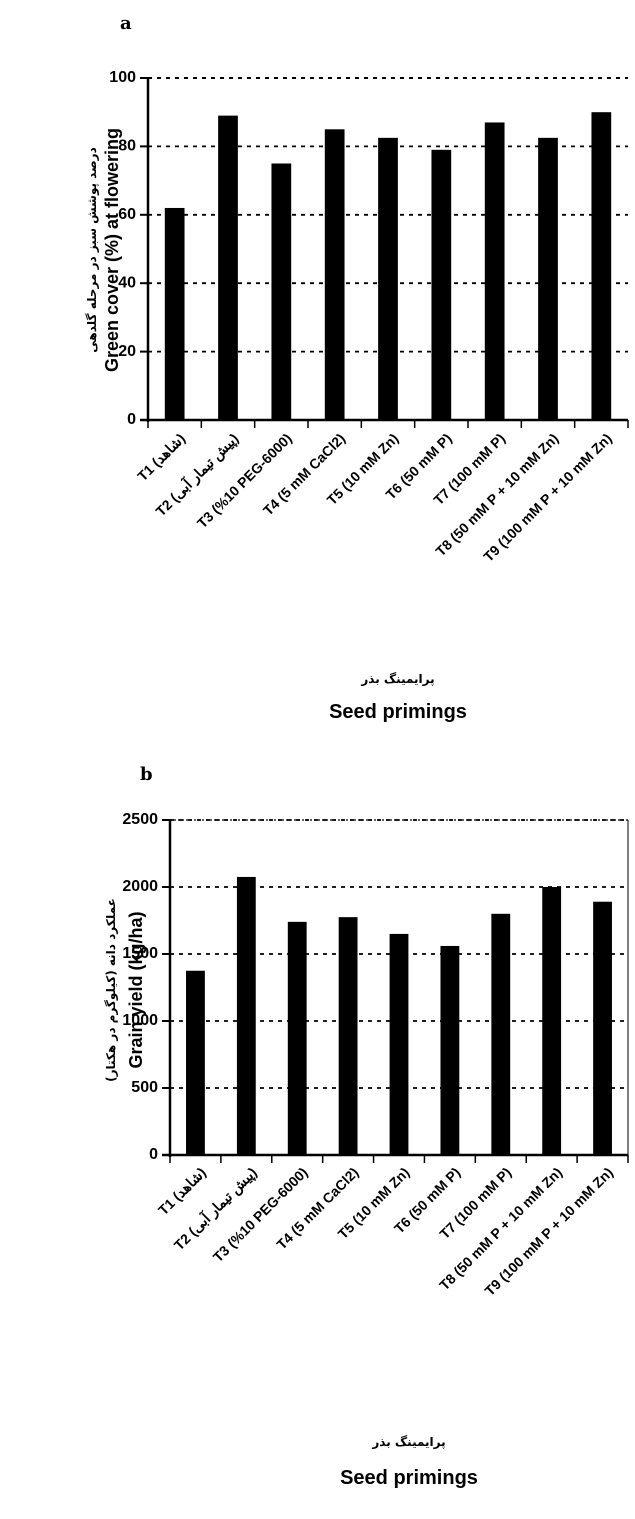 Image resolution: width=635 pixels, height=1519 pixels. What do you see at coordinates (127, 214) in the screenshot?
I see `panel-a-y-tick-label: 60` at bounding box center [127, 214].